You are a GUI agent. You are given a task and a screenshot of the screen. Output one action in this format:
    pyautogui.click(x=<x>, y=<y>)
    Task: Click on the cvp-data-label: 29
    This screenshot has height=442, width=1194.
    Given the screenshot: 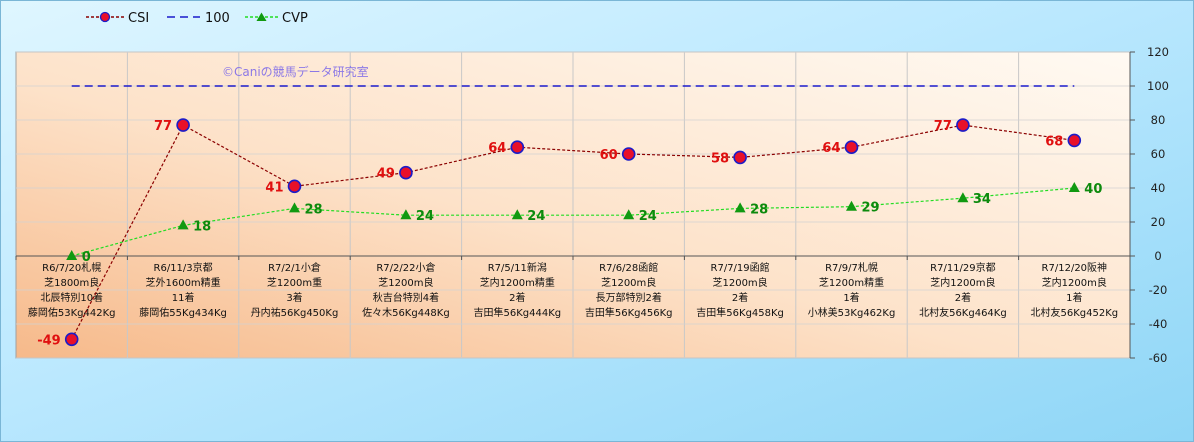 What is the action you would take?
    pyautogui.click(x=871, y=208)
    